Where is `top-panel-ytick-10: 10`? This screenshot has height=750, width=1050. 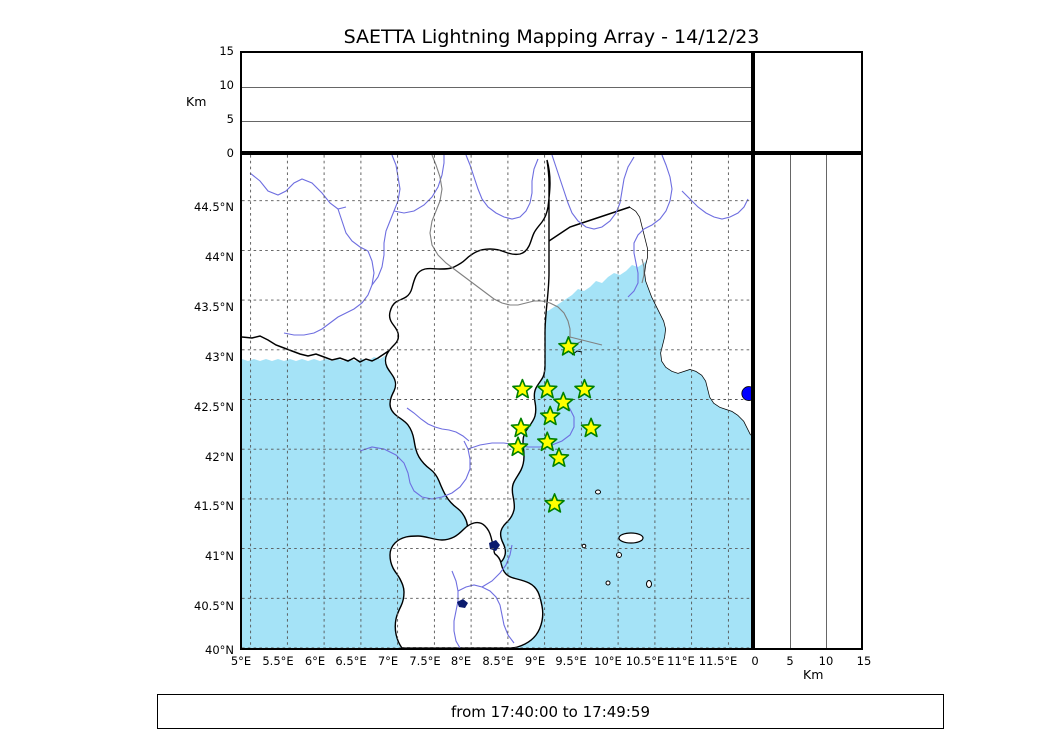 top-panel-ytick-10: 10 is located at coordinates (226, 85).